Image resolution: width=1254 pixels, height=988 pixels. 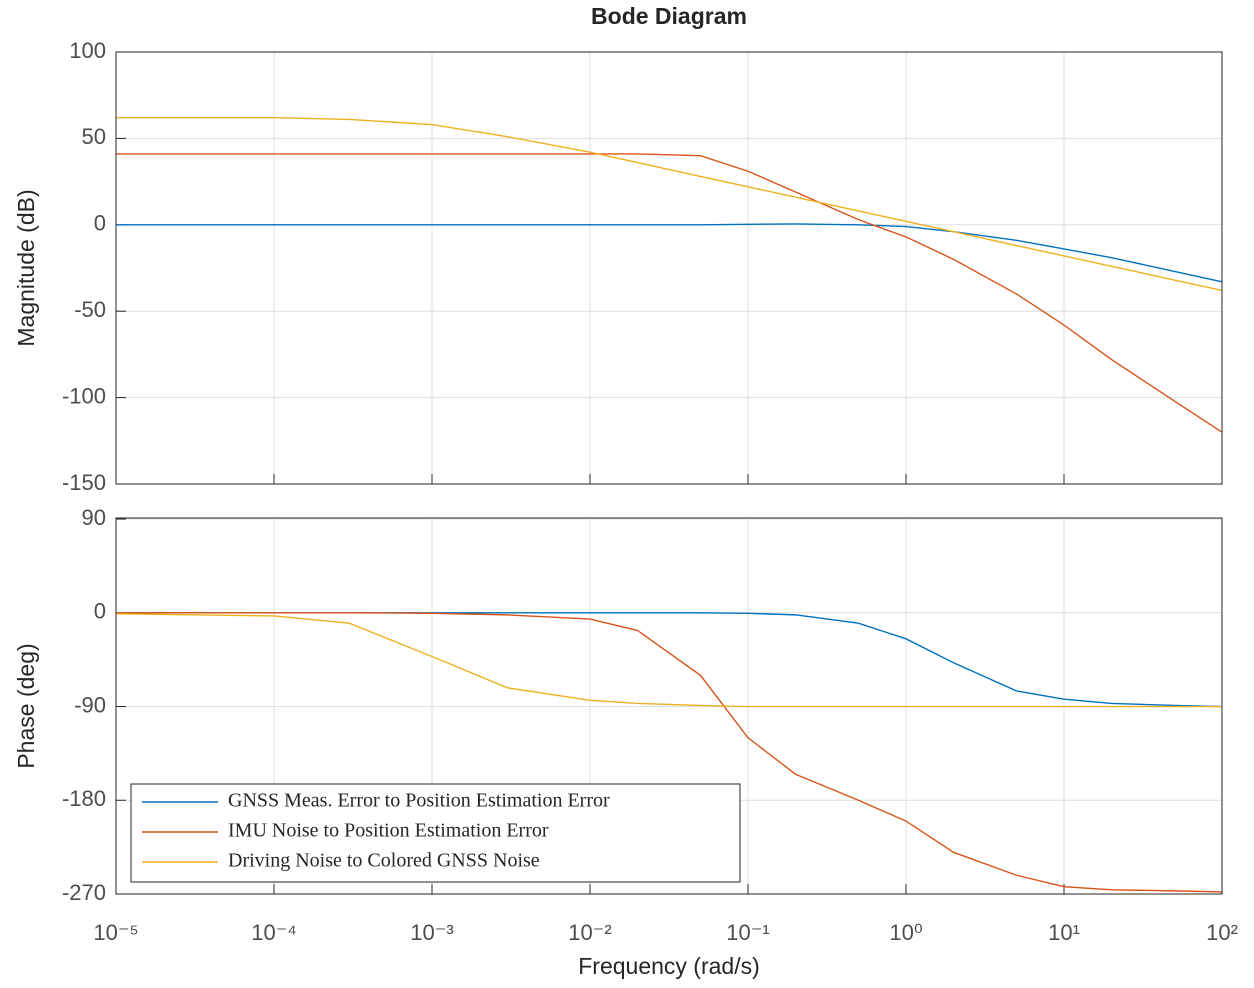 I want to click on legend-box, so click(x=435, y=833).